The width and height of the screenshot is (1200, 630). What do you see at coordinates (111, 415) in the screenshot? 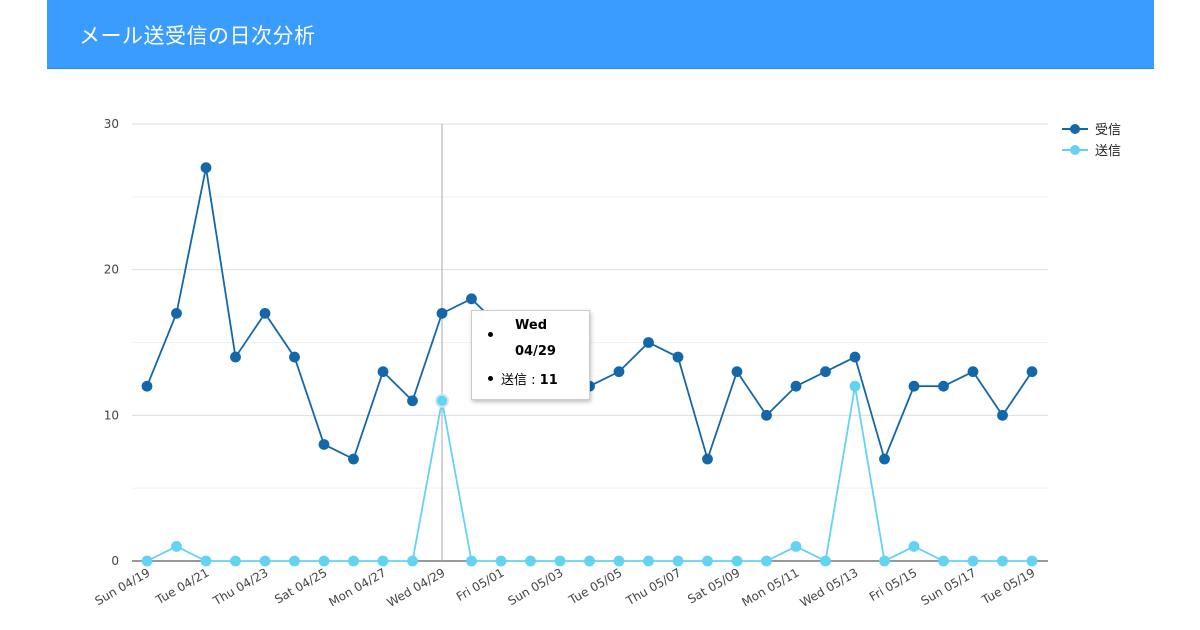
I see `y-tick-label: 10` at bounding box center [111, 415].